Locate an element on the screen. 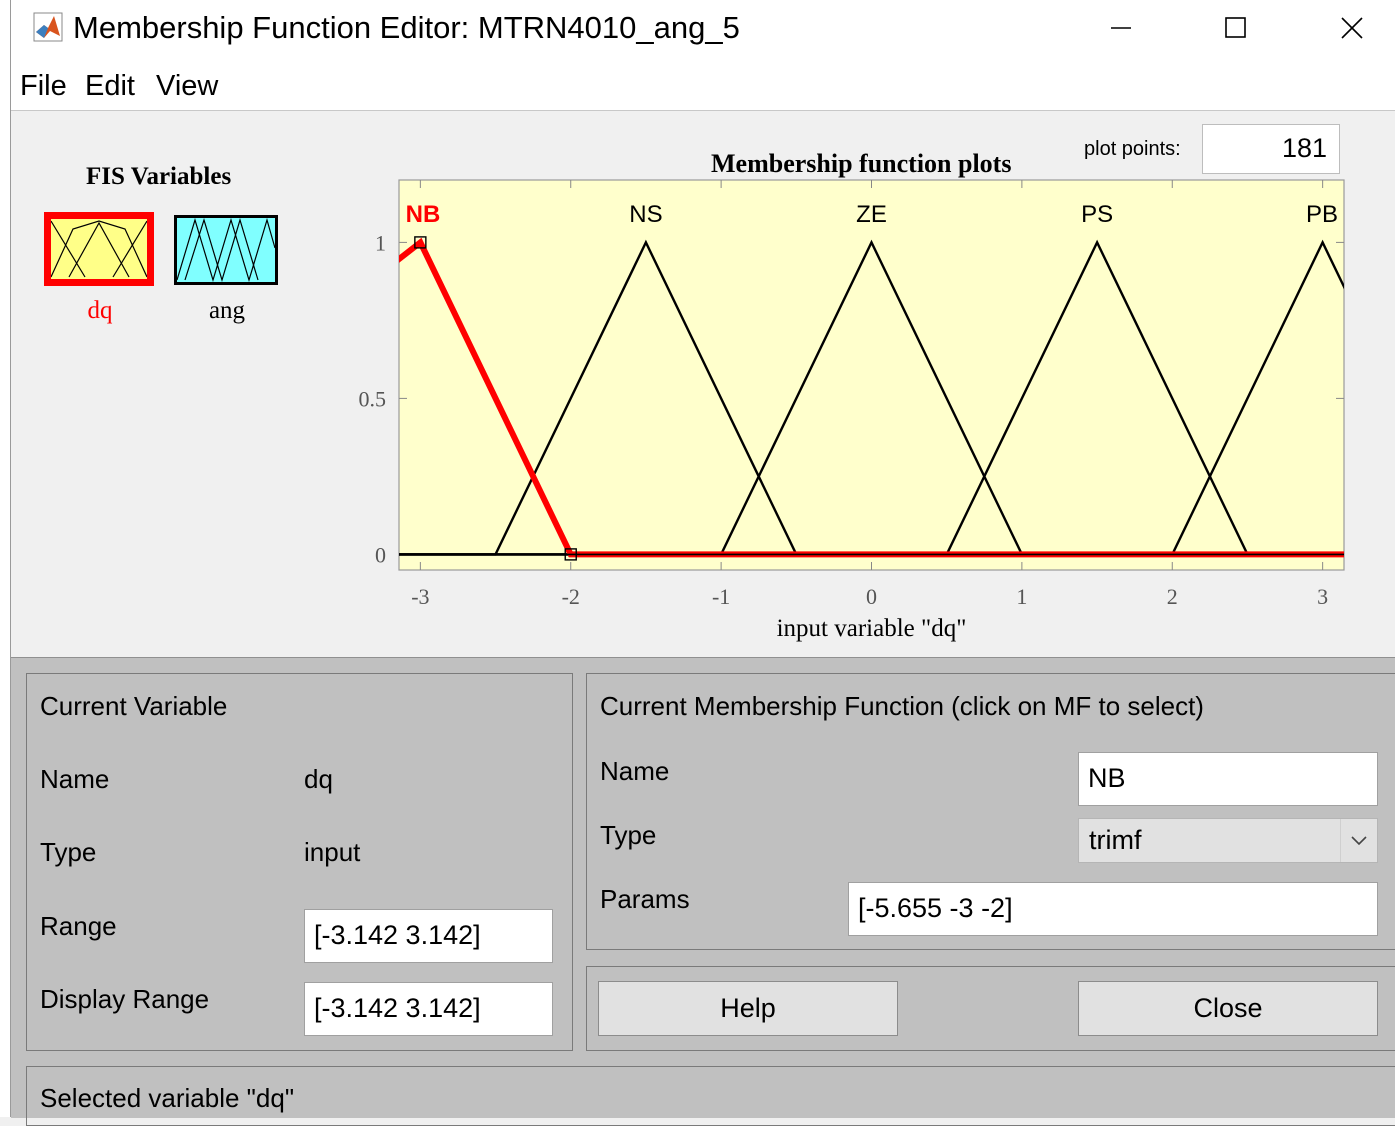 The width and height of the screenshot is (1395, 1126). y-tick-label: 1 is located at coordinates (380, 242).